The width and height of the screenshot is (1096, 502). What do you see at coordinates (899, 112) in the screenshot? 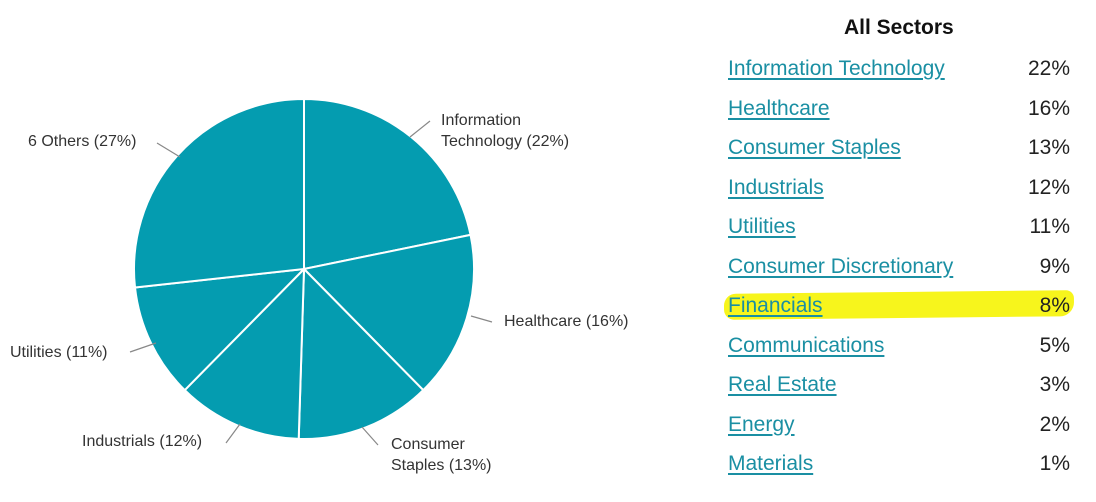
I see `sector-row: Healthcare 16%` at bounding box center [899, 112].